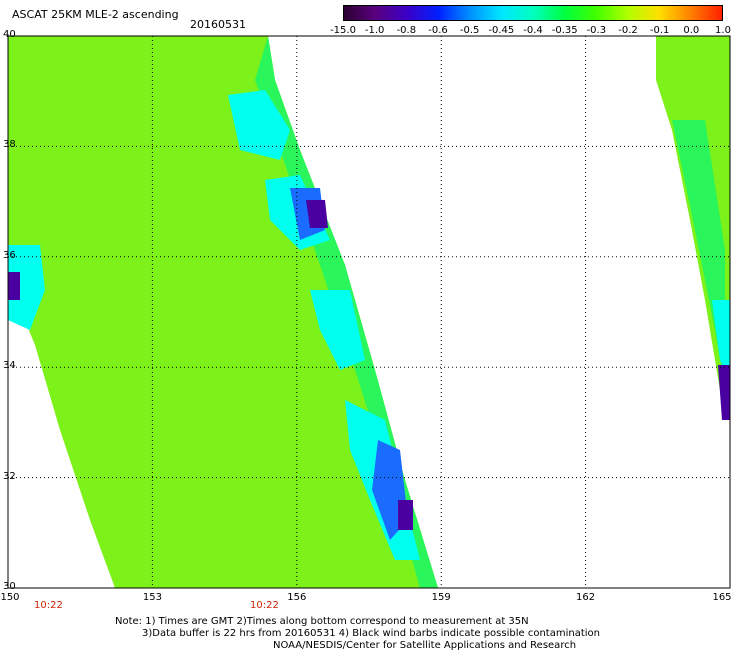 The height and width of the screenshot is (652, 740). Describe the element at coordinates (438, 30) in the screenshot. I see `colorbar-label: -0.6` at that location.